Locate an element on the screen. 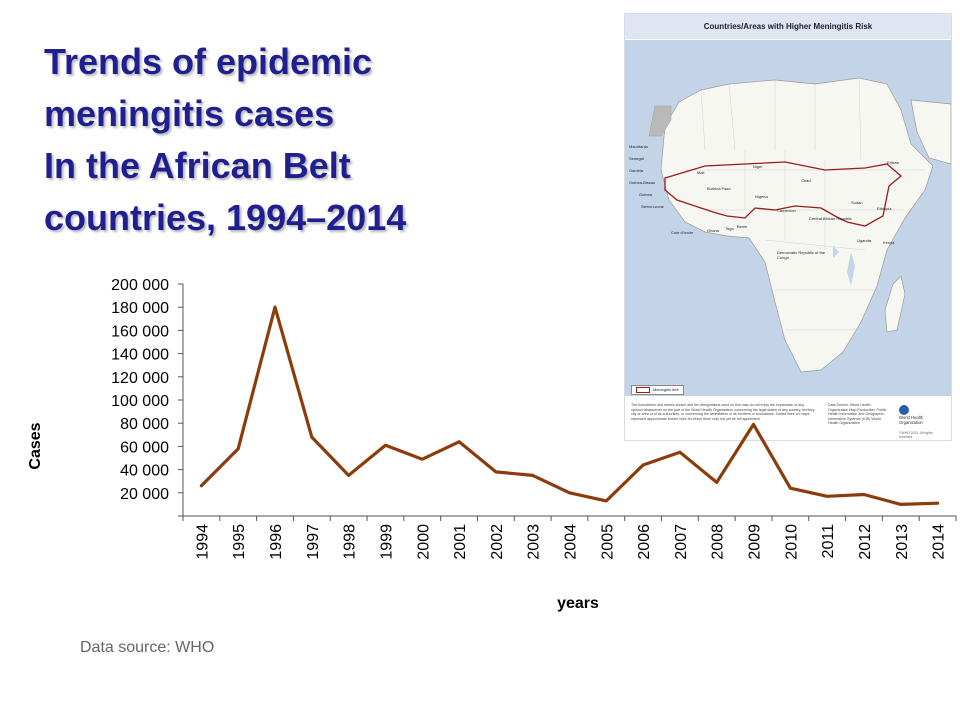  x-tick-label: 1995 is located at coordinates (239, 542).